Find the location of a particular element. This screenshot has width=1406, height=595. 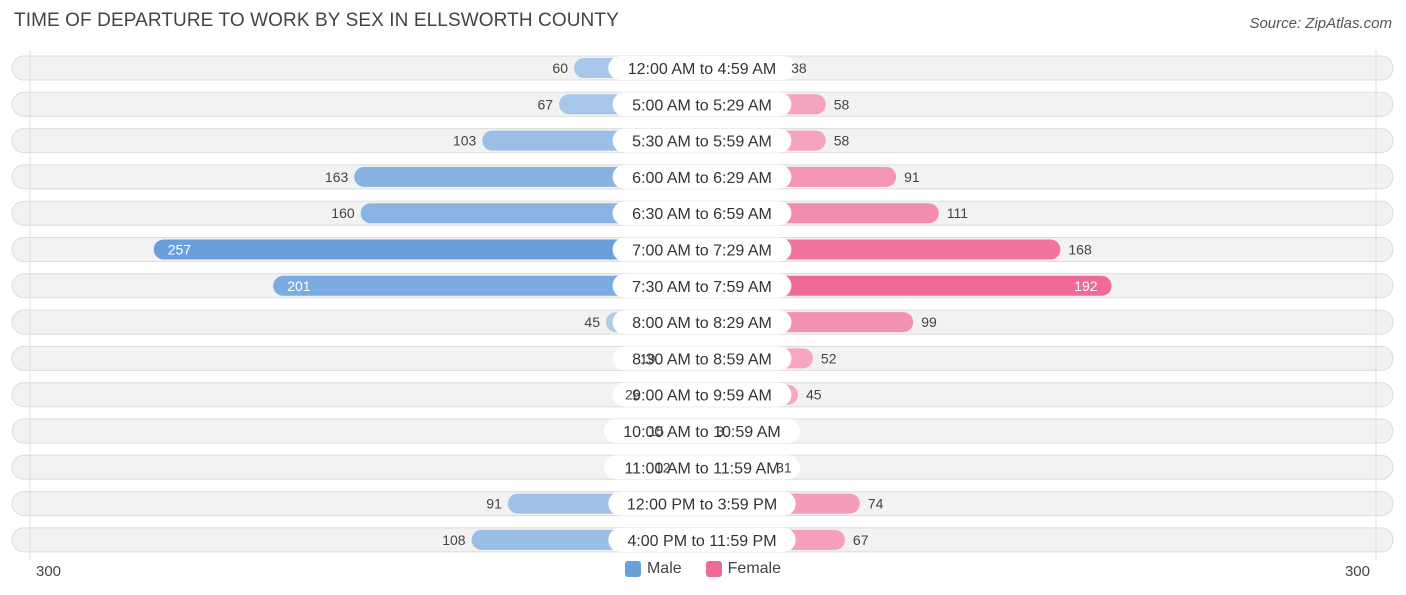

female-value-label: 91 is located at coordinates (912, 177).